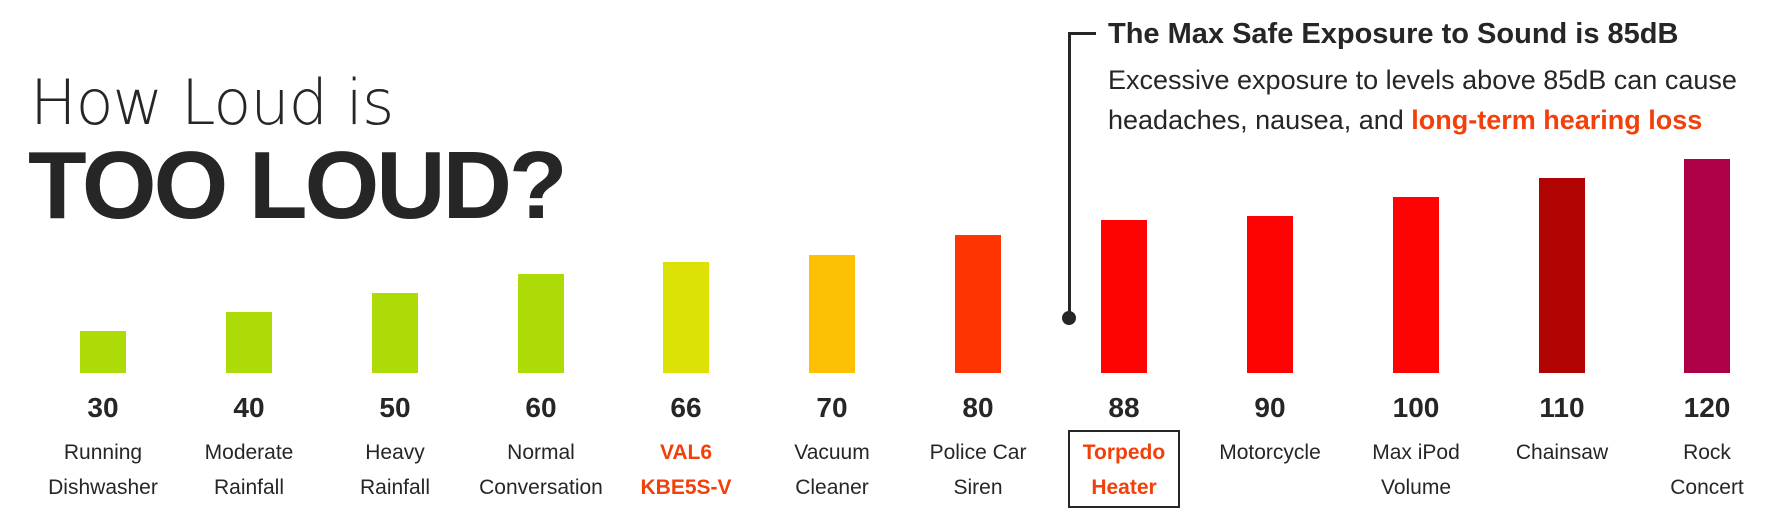  I want to click on bar-category-label: Police Car Siren, so click(978, 470).